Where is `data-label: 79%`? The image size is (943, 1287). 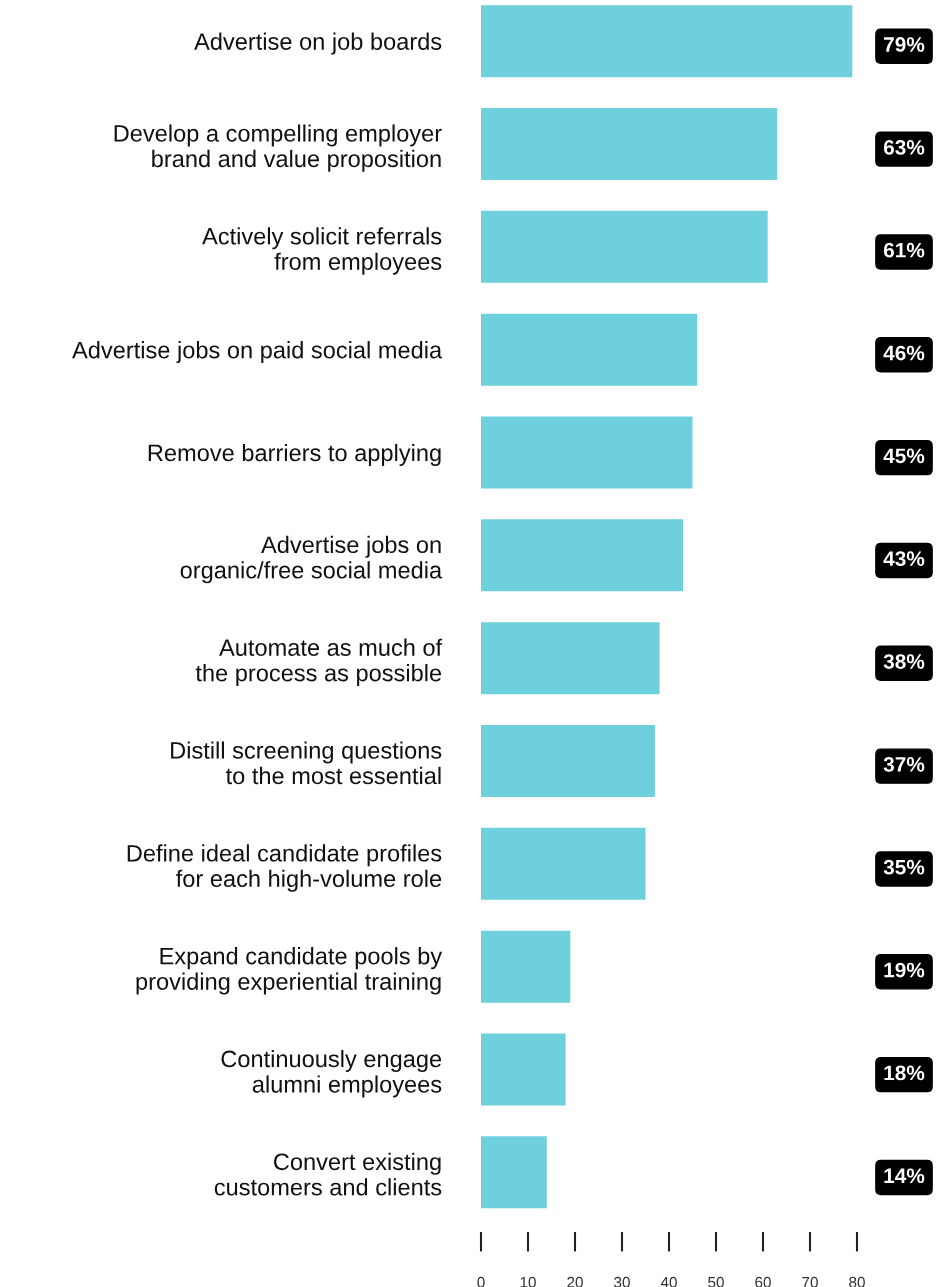
data-label: 79% is located at coordinates (904, 44).